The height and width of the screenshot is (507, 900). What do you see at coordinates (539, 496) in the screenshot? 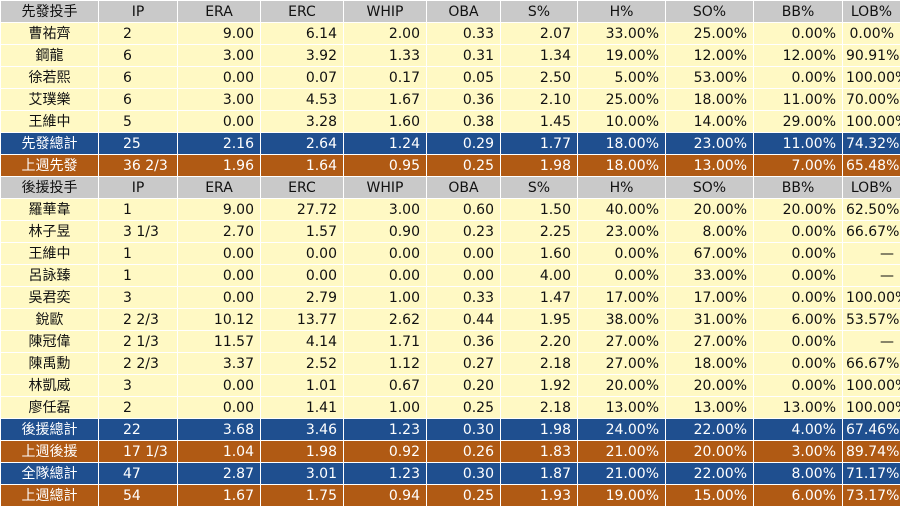
I see `stat-cell: 1.93` at bounding box center [539, 496].